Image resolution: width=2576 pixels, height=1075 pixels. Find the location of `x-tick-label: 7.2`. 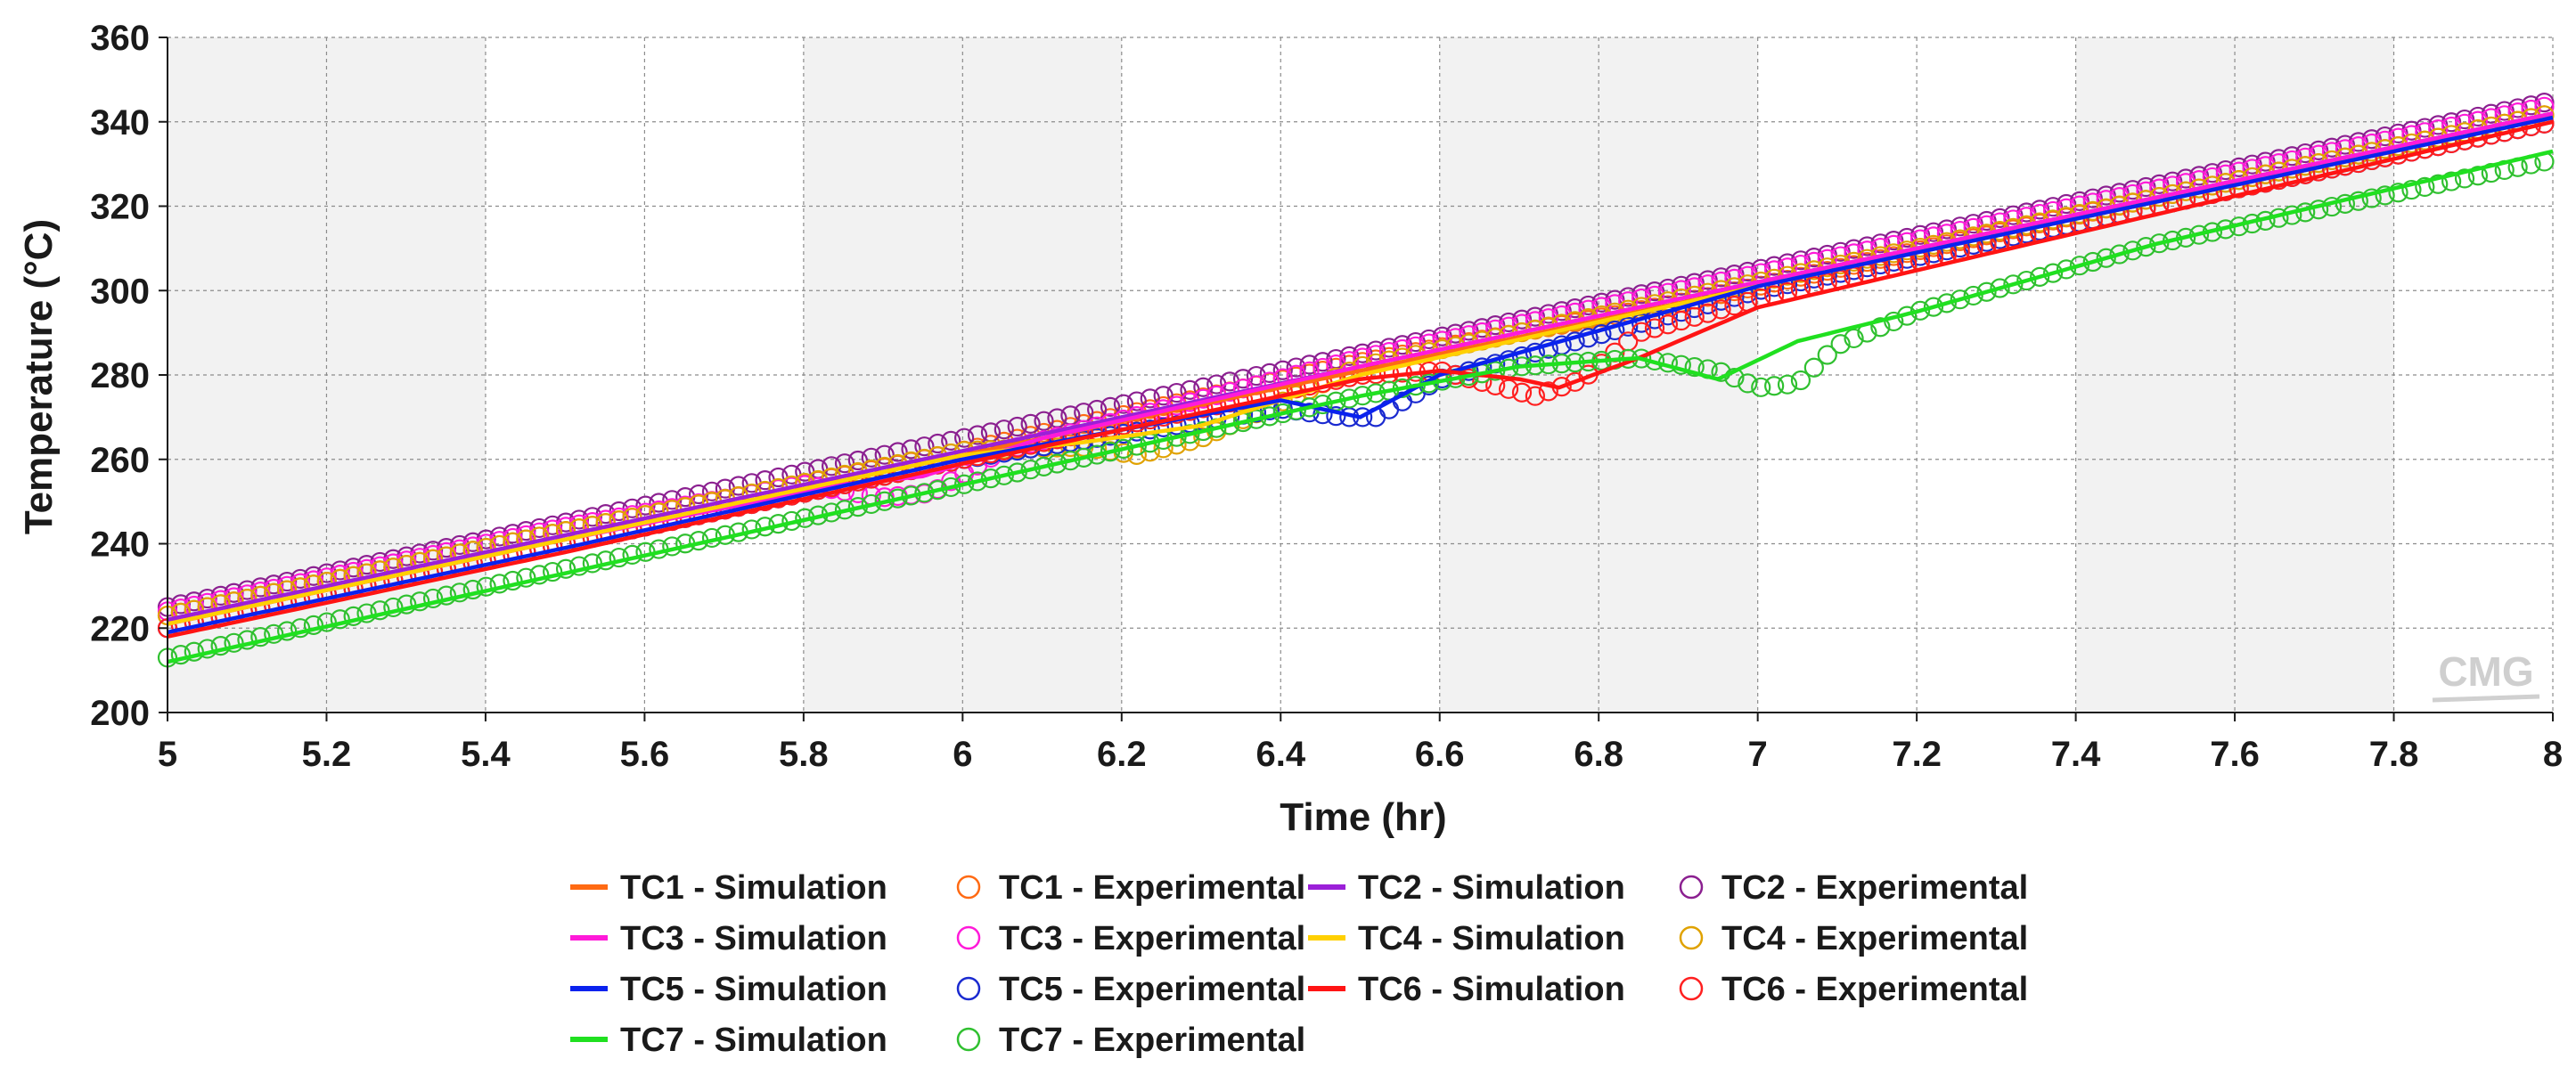

x-tick-label: 7.2 is located at coordinates (1917, 754).